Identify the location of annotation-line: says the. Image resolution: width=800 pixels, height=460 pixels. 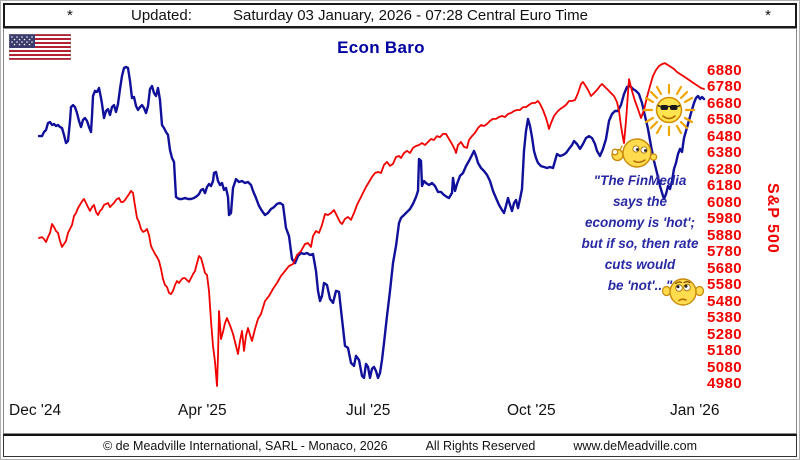
(640, 201).